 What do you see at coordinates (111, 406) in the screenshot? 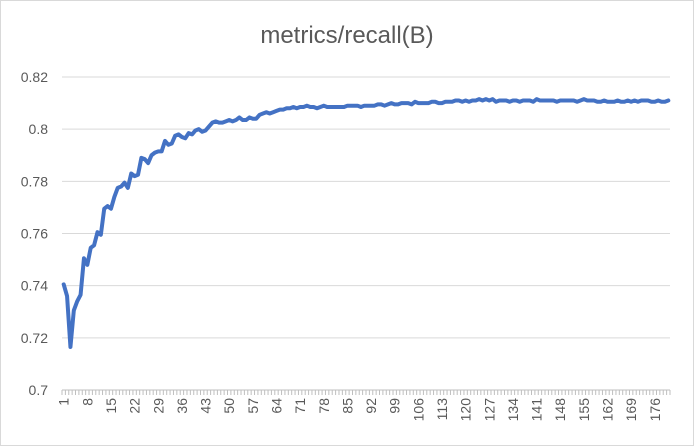
I see `x-tick-label: 15` at bounding box center [111, 406].